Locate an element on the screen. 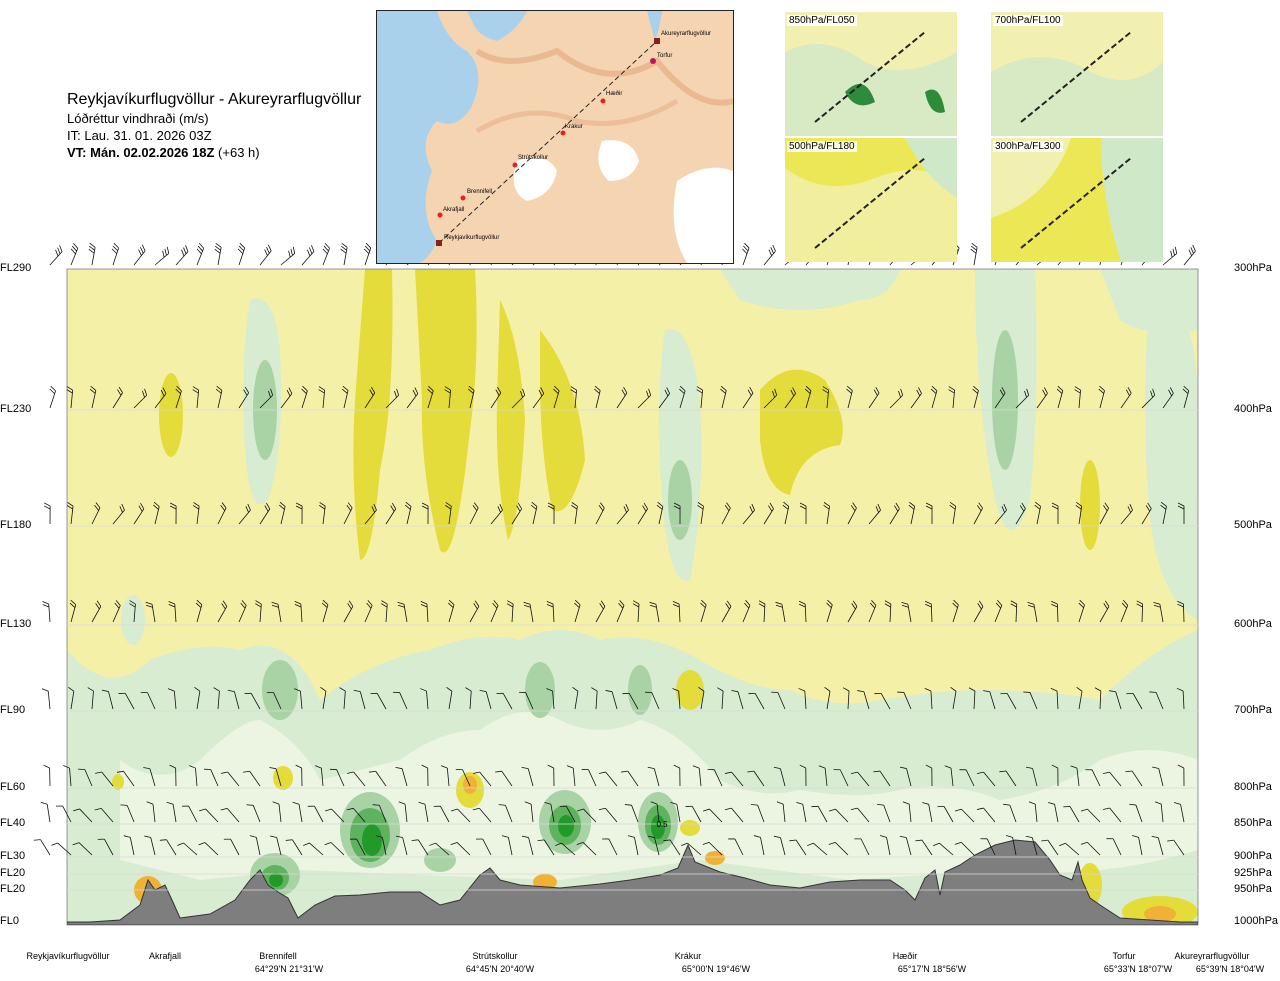  ascent-plume is located at coordinates (801, 432).